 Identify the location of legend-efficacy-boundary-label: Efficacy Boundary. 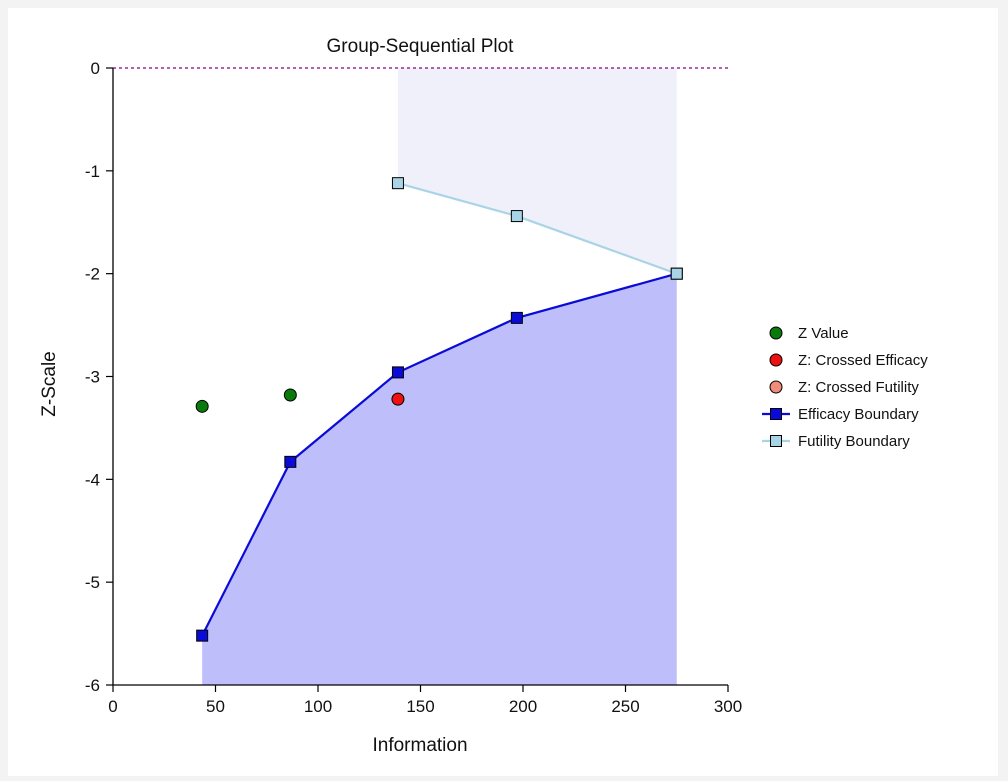
(858, 414).